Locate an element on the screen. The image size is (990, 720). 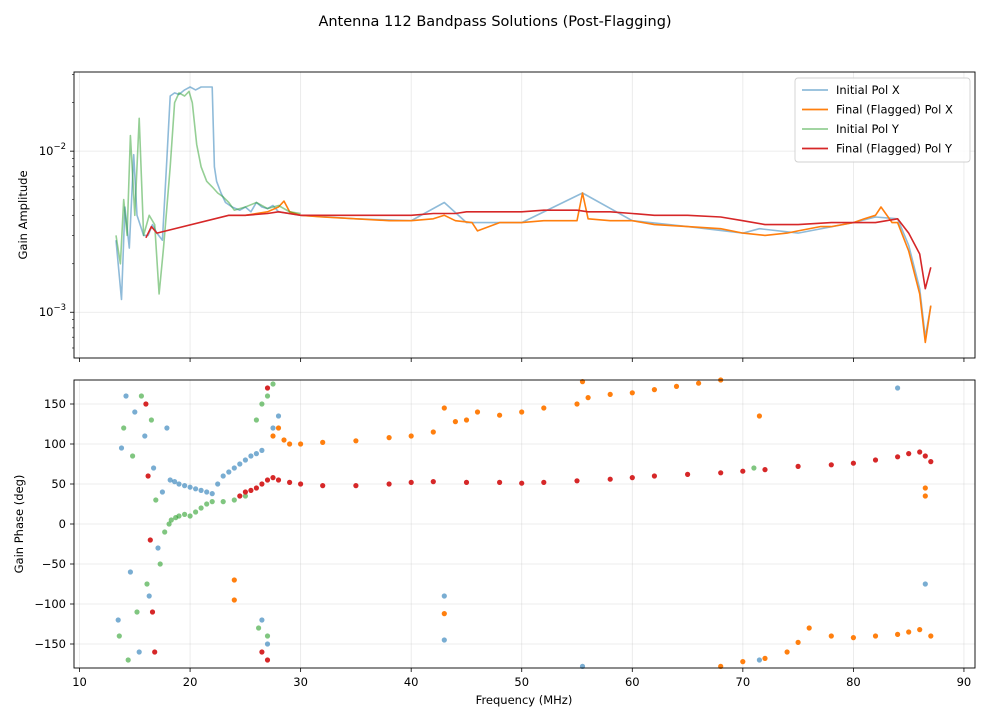
bottom-ytick-label: 150 is located at coordinates (55, 404).